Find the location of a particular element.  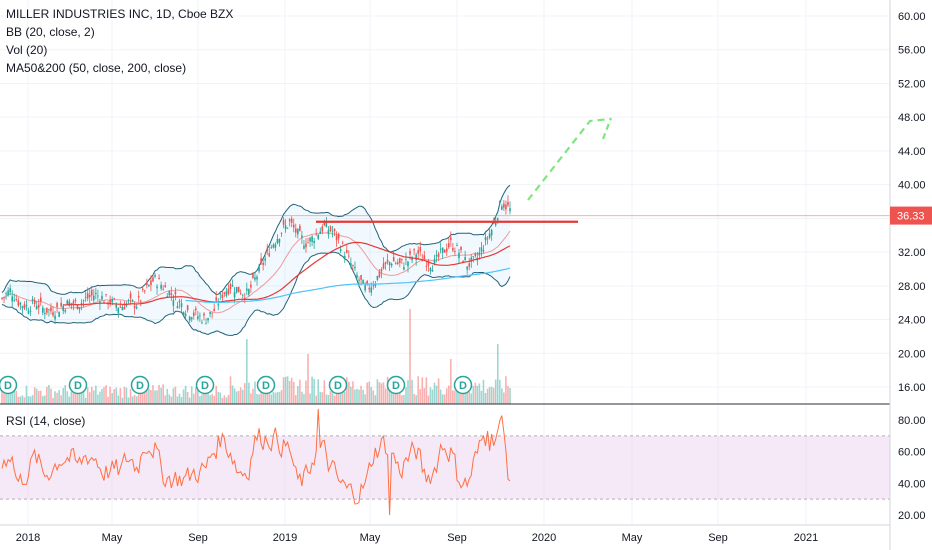

projection-arrow is located at coordinates (570, 159).